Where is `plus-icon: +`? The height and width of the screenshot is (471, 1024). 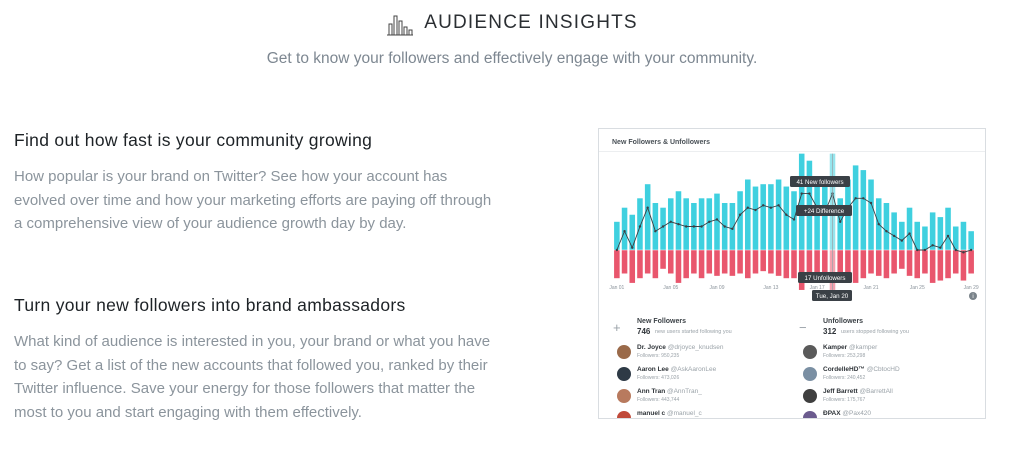 plus-icon: + is located at coordinates (617, 327).